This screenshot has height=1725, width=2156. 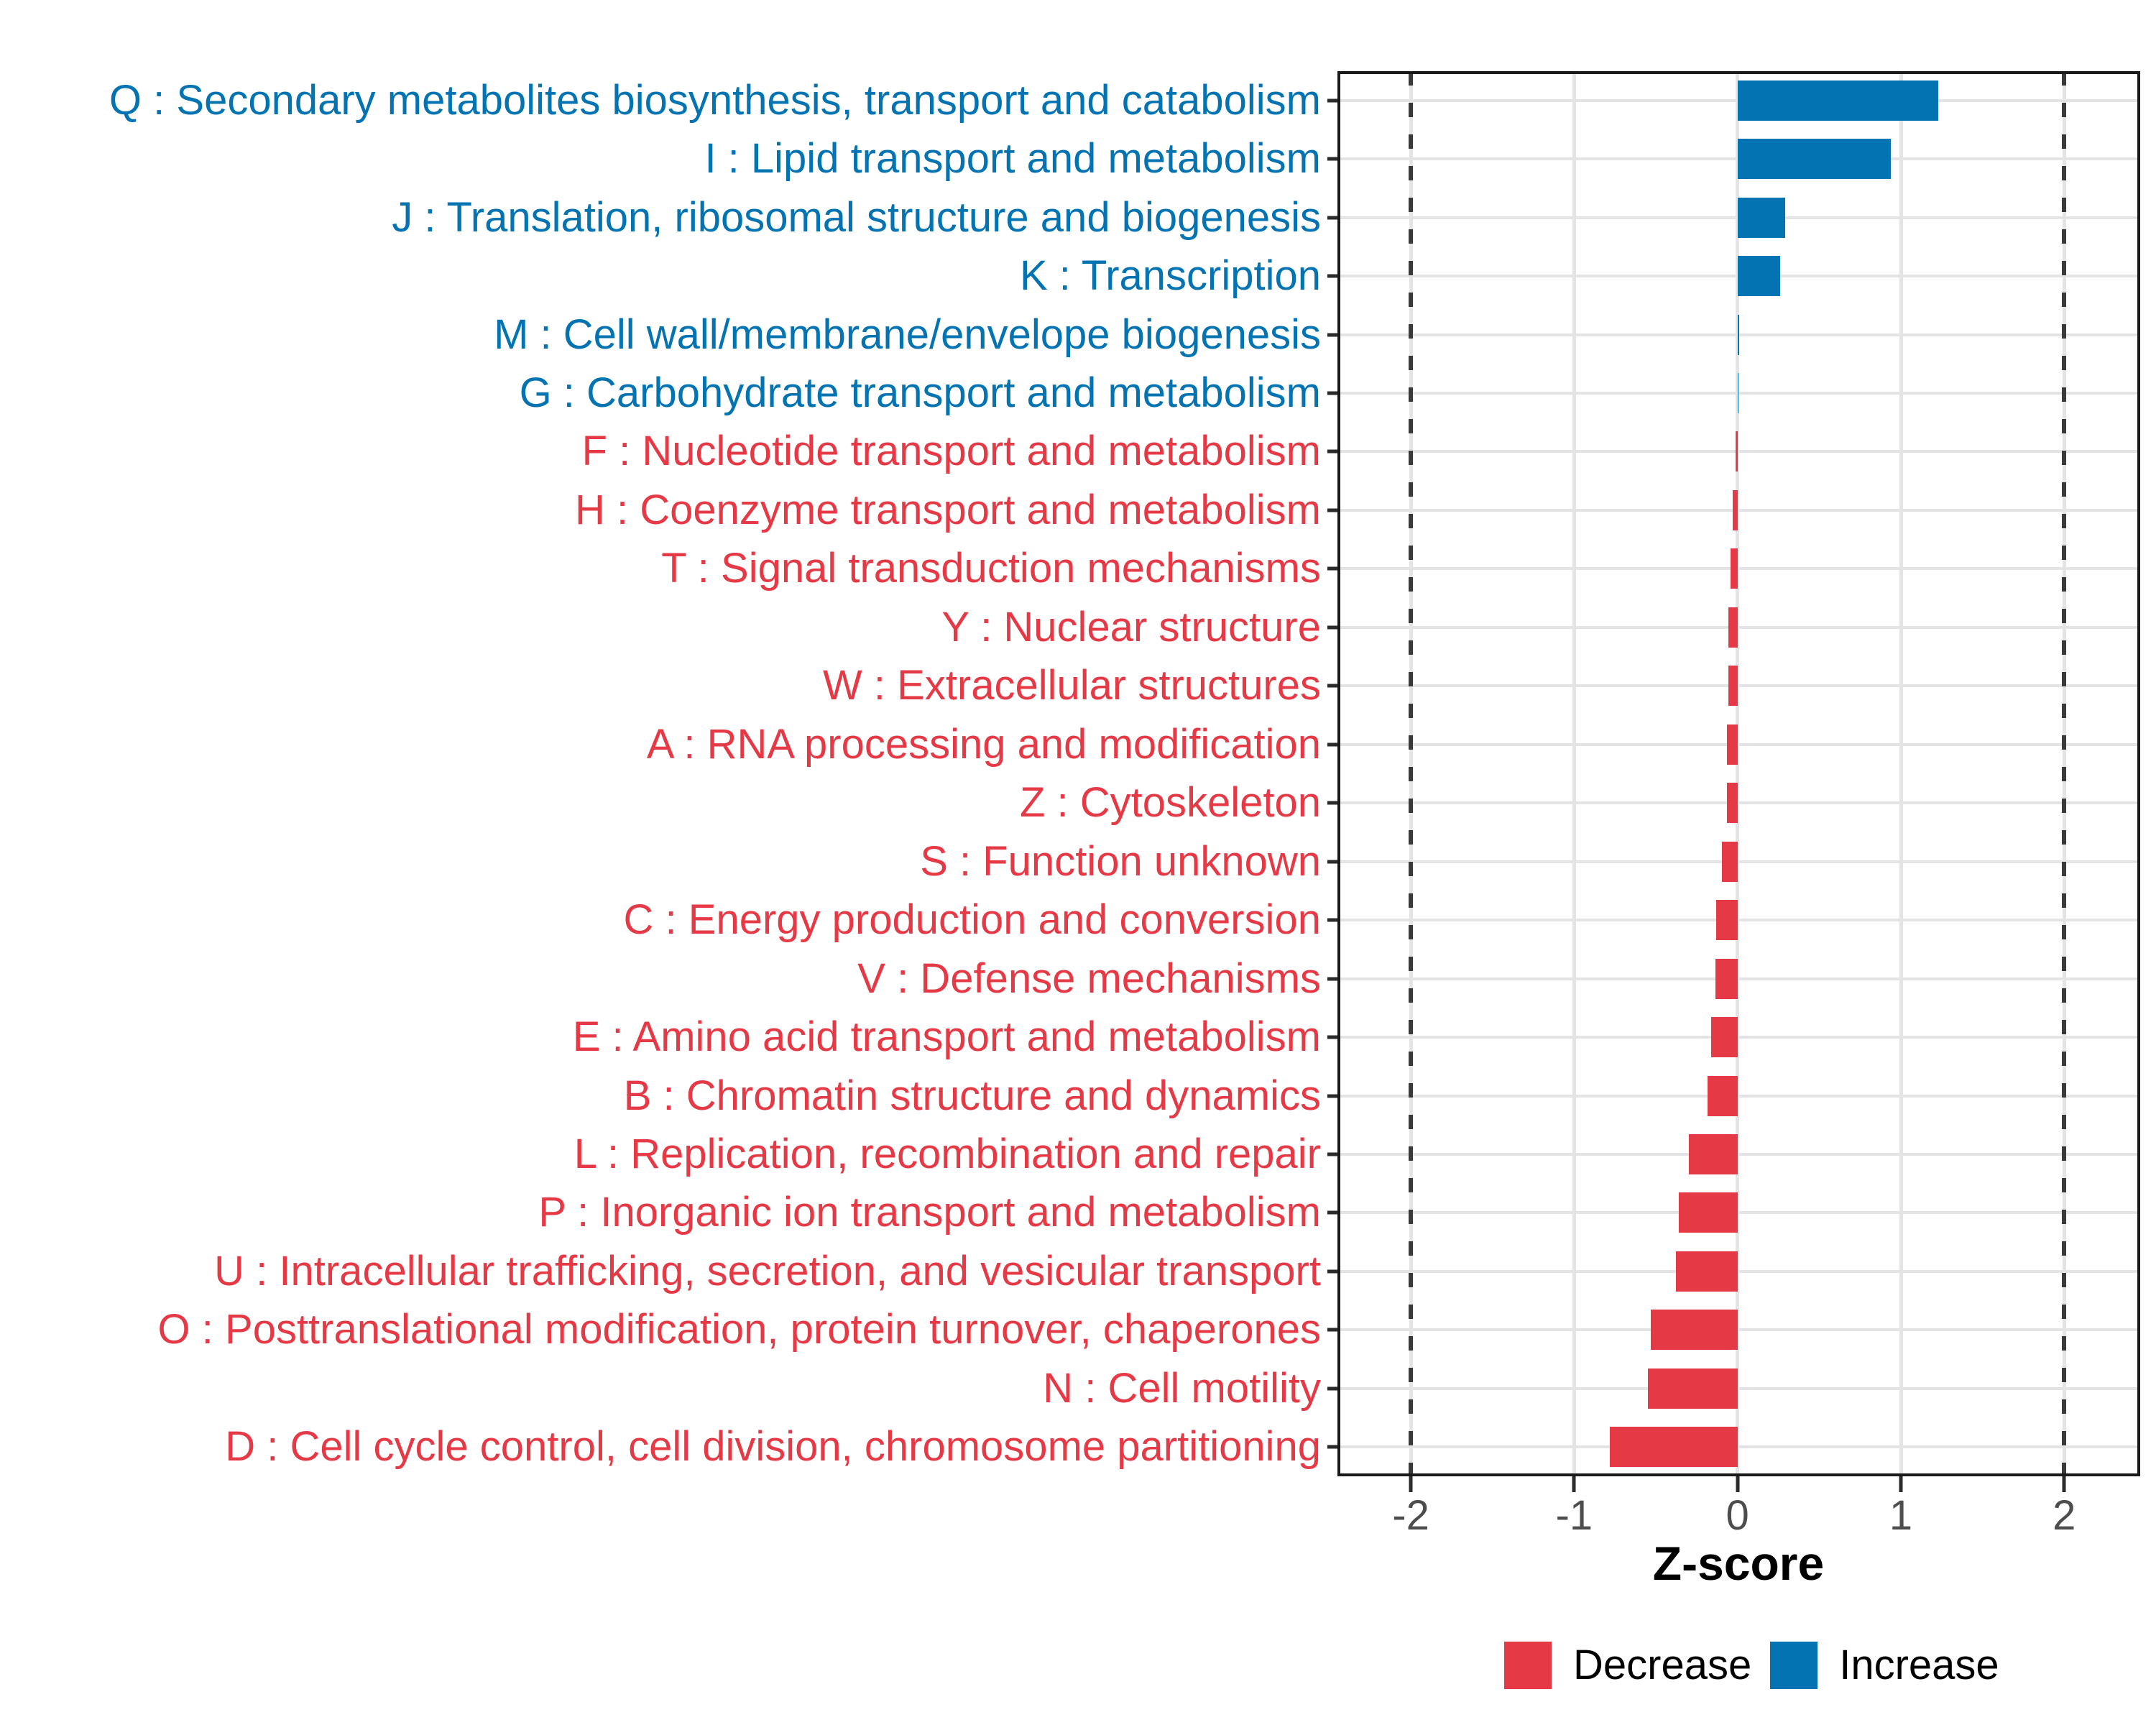 What do you see at coordinates (1663, 1665) in the screenshot?
I see `legend-label-decrease: Decrease` at bounding box center [1663, 1665].